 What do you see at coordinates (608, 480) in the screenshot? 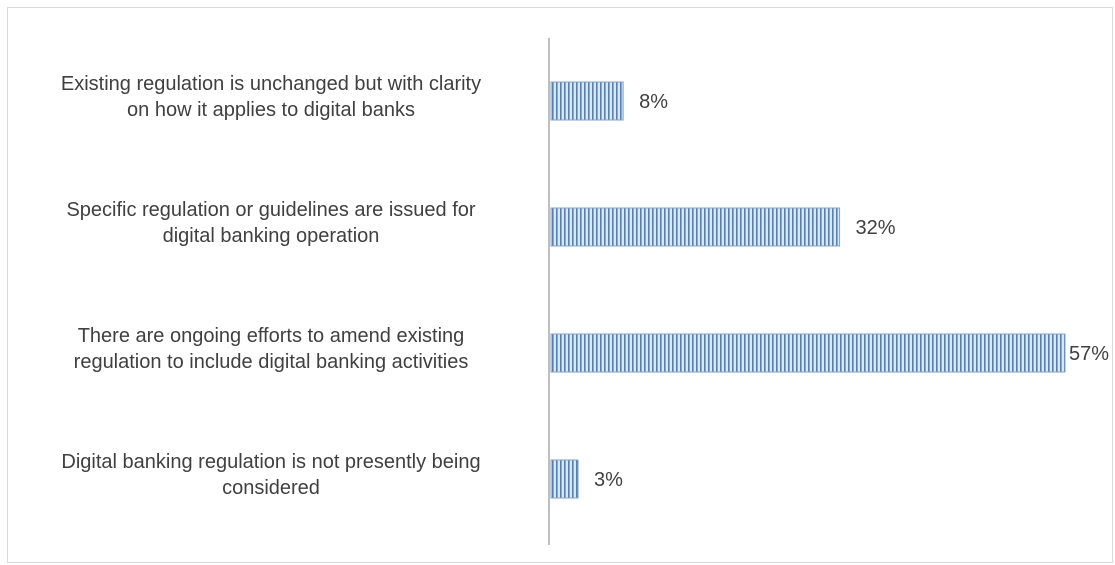
I see `value-label-4: 3%` at bounding box center [608, 480].